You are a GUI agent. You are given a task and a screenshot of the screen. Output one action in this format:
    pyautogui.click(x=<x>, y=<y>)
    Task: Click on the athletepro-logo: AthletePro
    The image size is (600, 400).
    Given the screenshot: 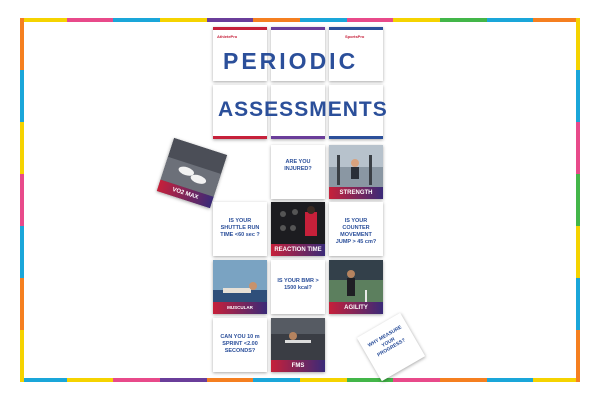 What is the action you would take?
    pyautogui.click(x=227, y=36)
    